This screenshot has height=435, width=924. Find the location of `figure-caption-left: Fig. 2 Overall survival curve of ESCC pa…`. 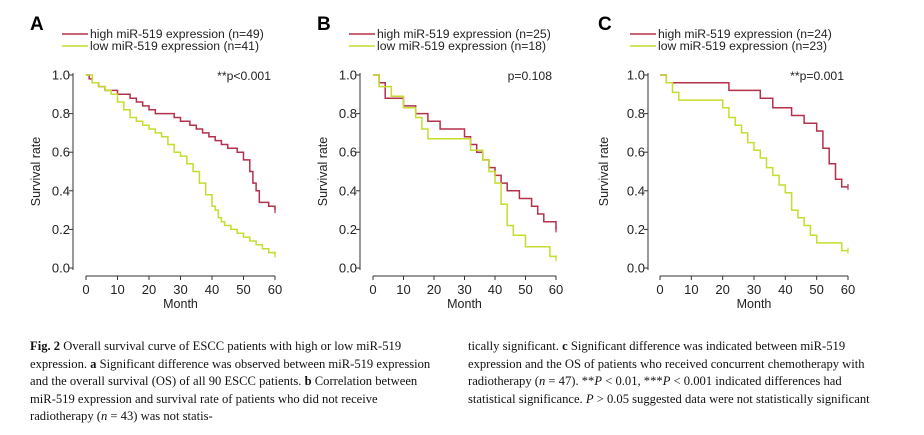

figure-caption-left: Fig. 2 Overall survival curve of ESCC pa… is located at coordinates (231, 382).